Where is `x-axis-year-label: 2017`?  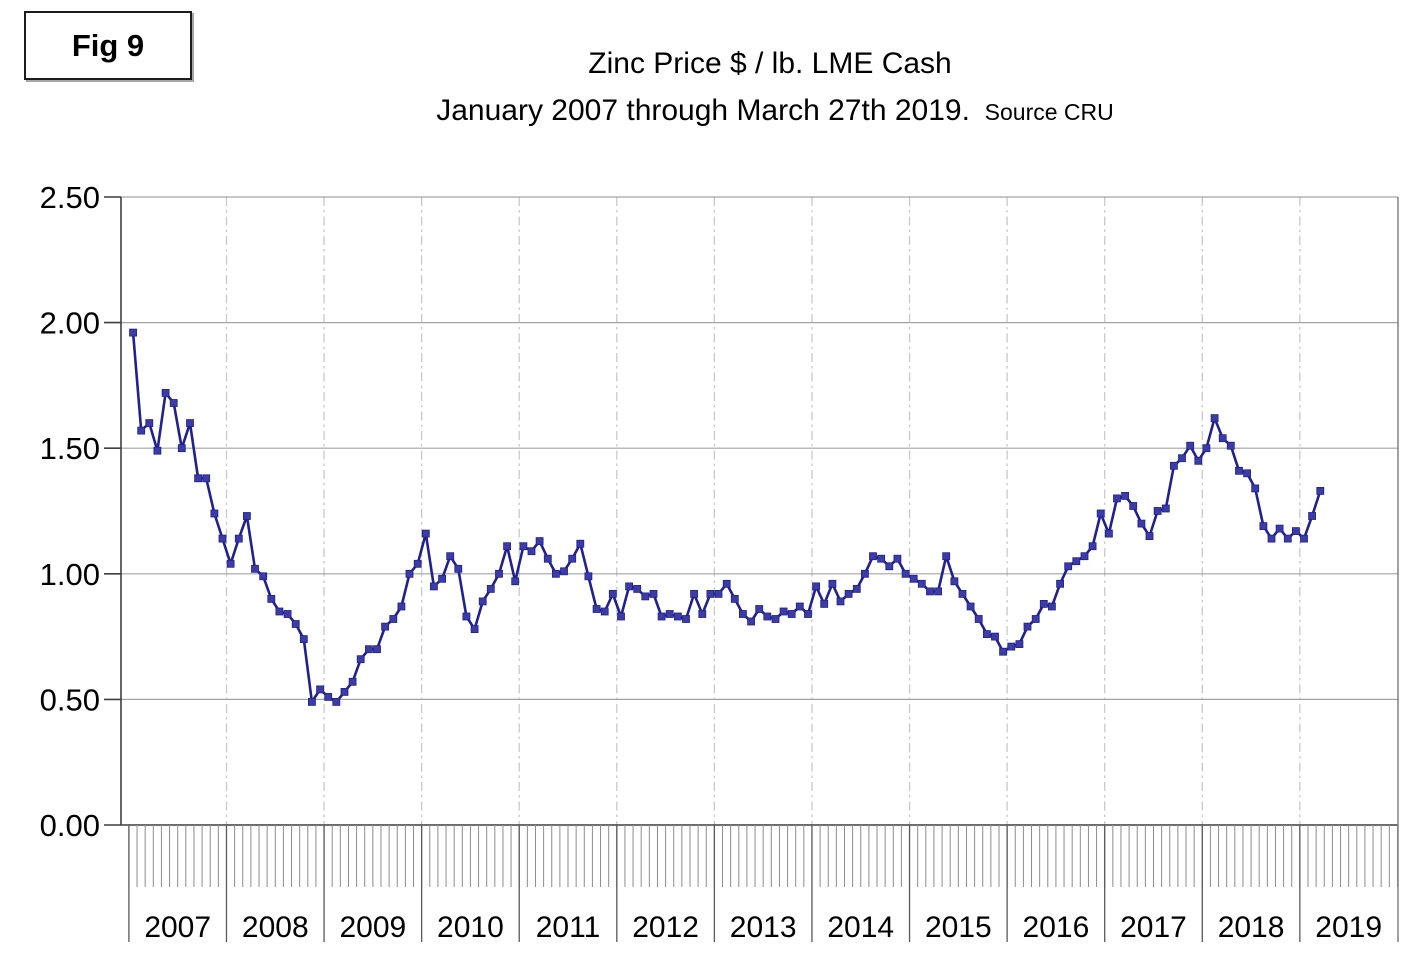 x-axis-year-label: 2017 is located at coordinates (1153, 927).